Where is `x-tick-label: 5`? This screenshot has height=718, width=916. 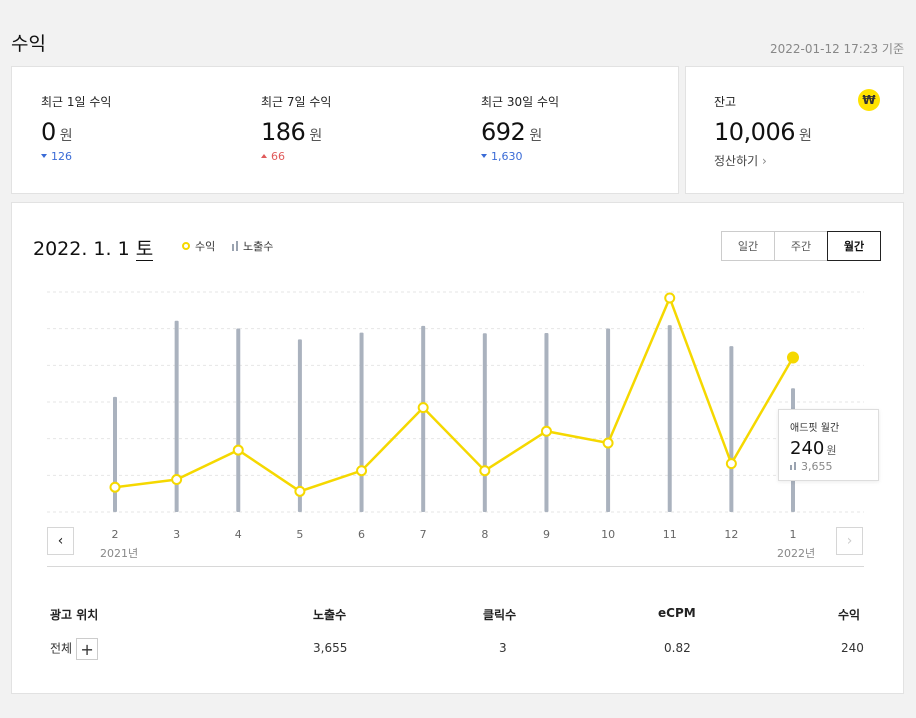
x-tick-label: 5 is located at coordinates (299, 534).